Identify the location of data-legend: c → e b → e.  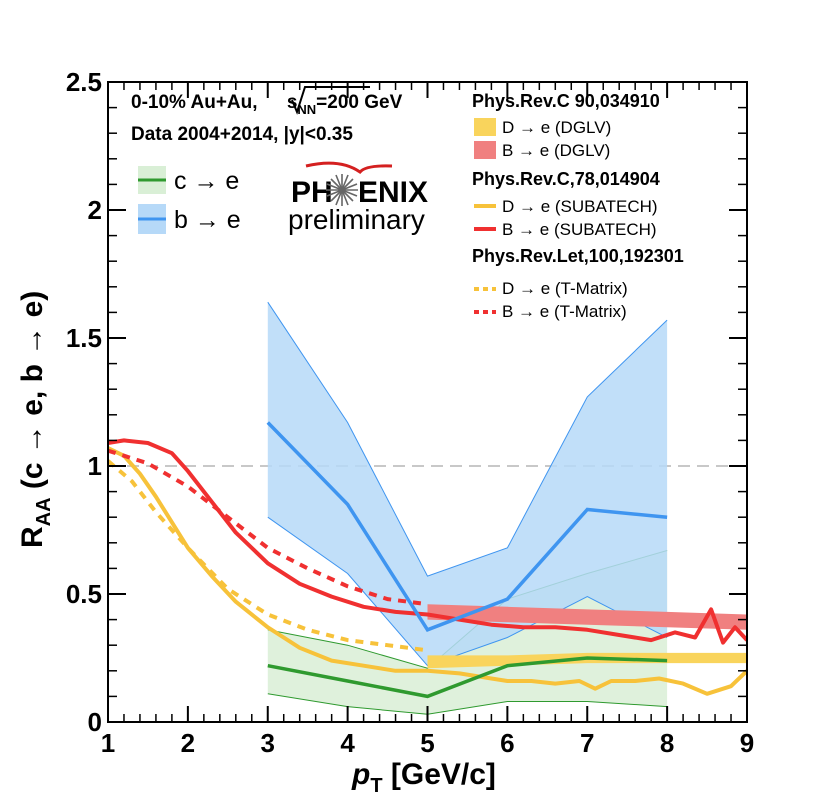
(189, 200).